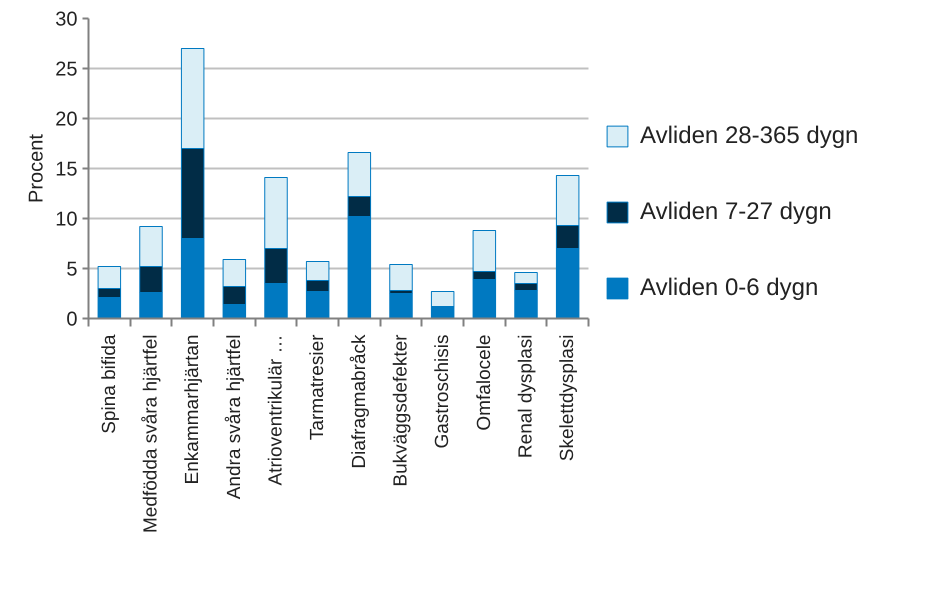 This screenshot has height=602, width=942. I want to click on x-tick-label: Skelettdysplasi, so click(567, 398).